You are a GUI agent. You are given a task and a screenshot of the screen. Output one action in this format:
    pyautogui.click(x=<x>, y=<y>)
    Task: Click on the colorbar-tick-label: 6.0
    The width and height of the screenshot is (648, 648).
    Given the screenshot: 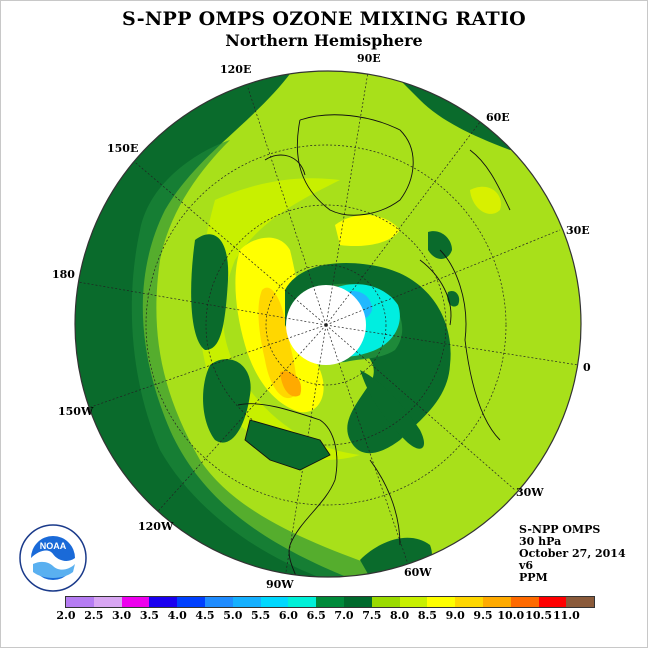 What is the action you would take?
    pyautogui.click(x=288, y=615)
    